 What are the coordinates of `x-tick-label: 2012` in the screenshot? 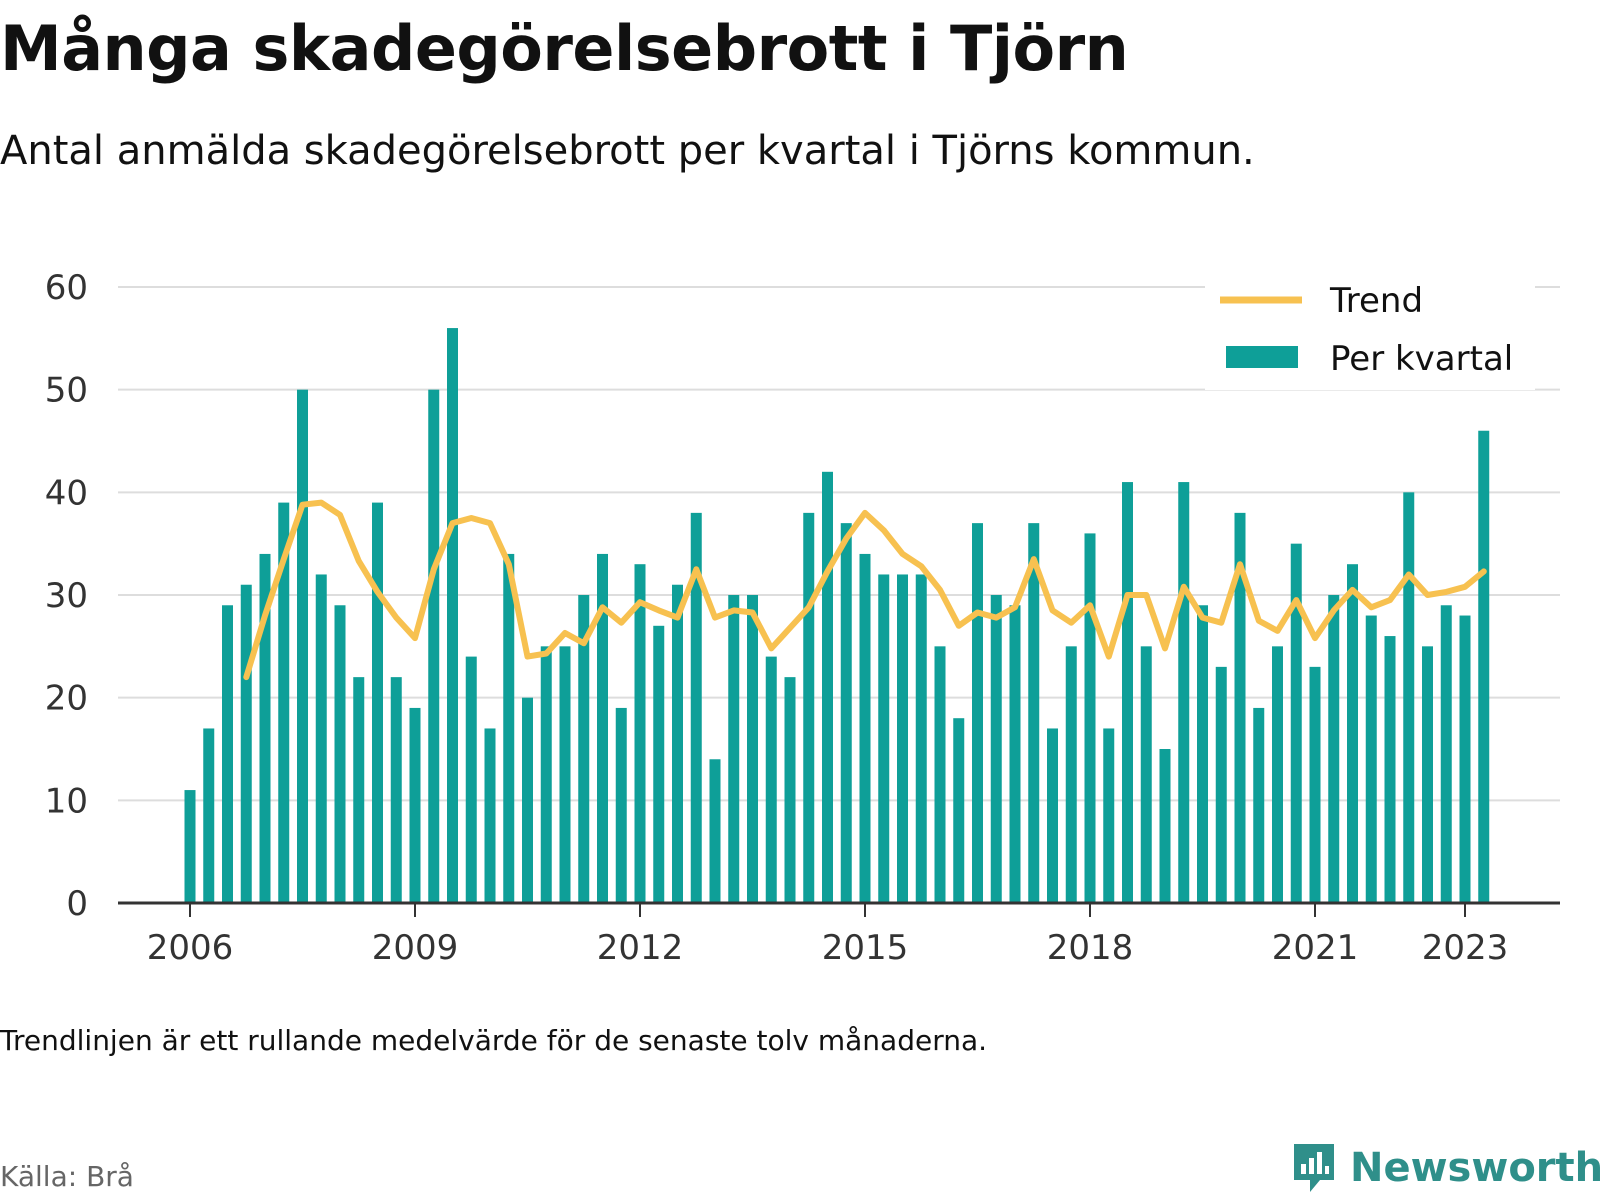 It's located at (640, 948).